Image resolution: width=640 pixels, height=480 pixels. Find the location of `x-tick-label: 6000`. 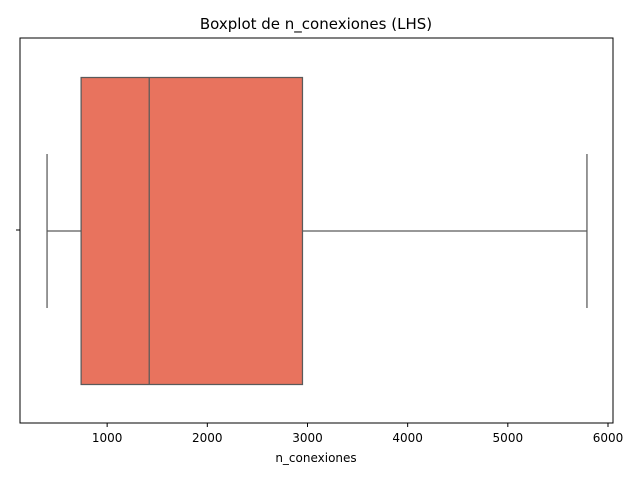

x-tick-label: 6000 is located at coordinates (608, 438).